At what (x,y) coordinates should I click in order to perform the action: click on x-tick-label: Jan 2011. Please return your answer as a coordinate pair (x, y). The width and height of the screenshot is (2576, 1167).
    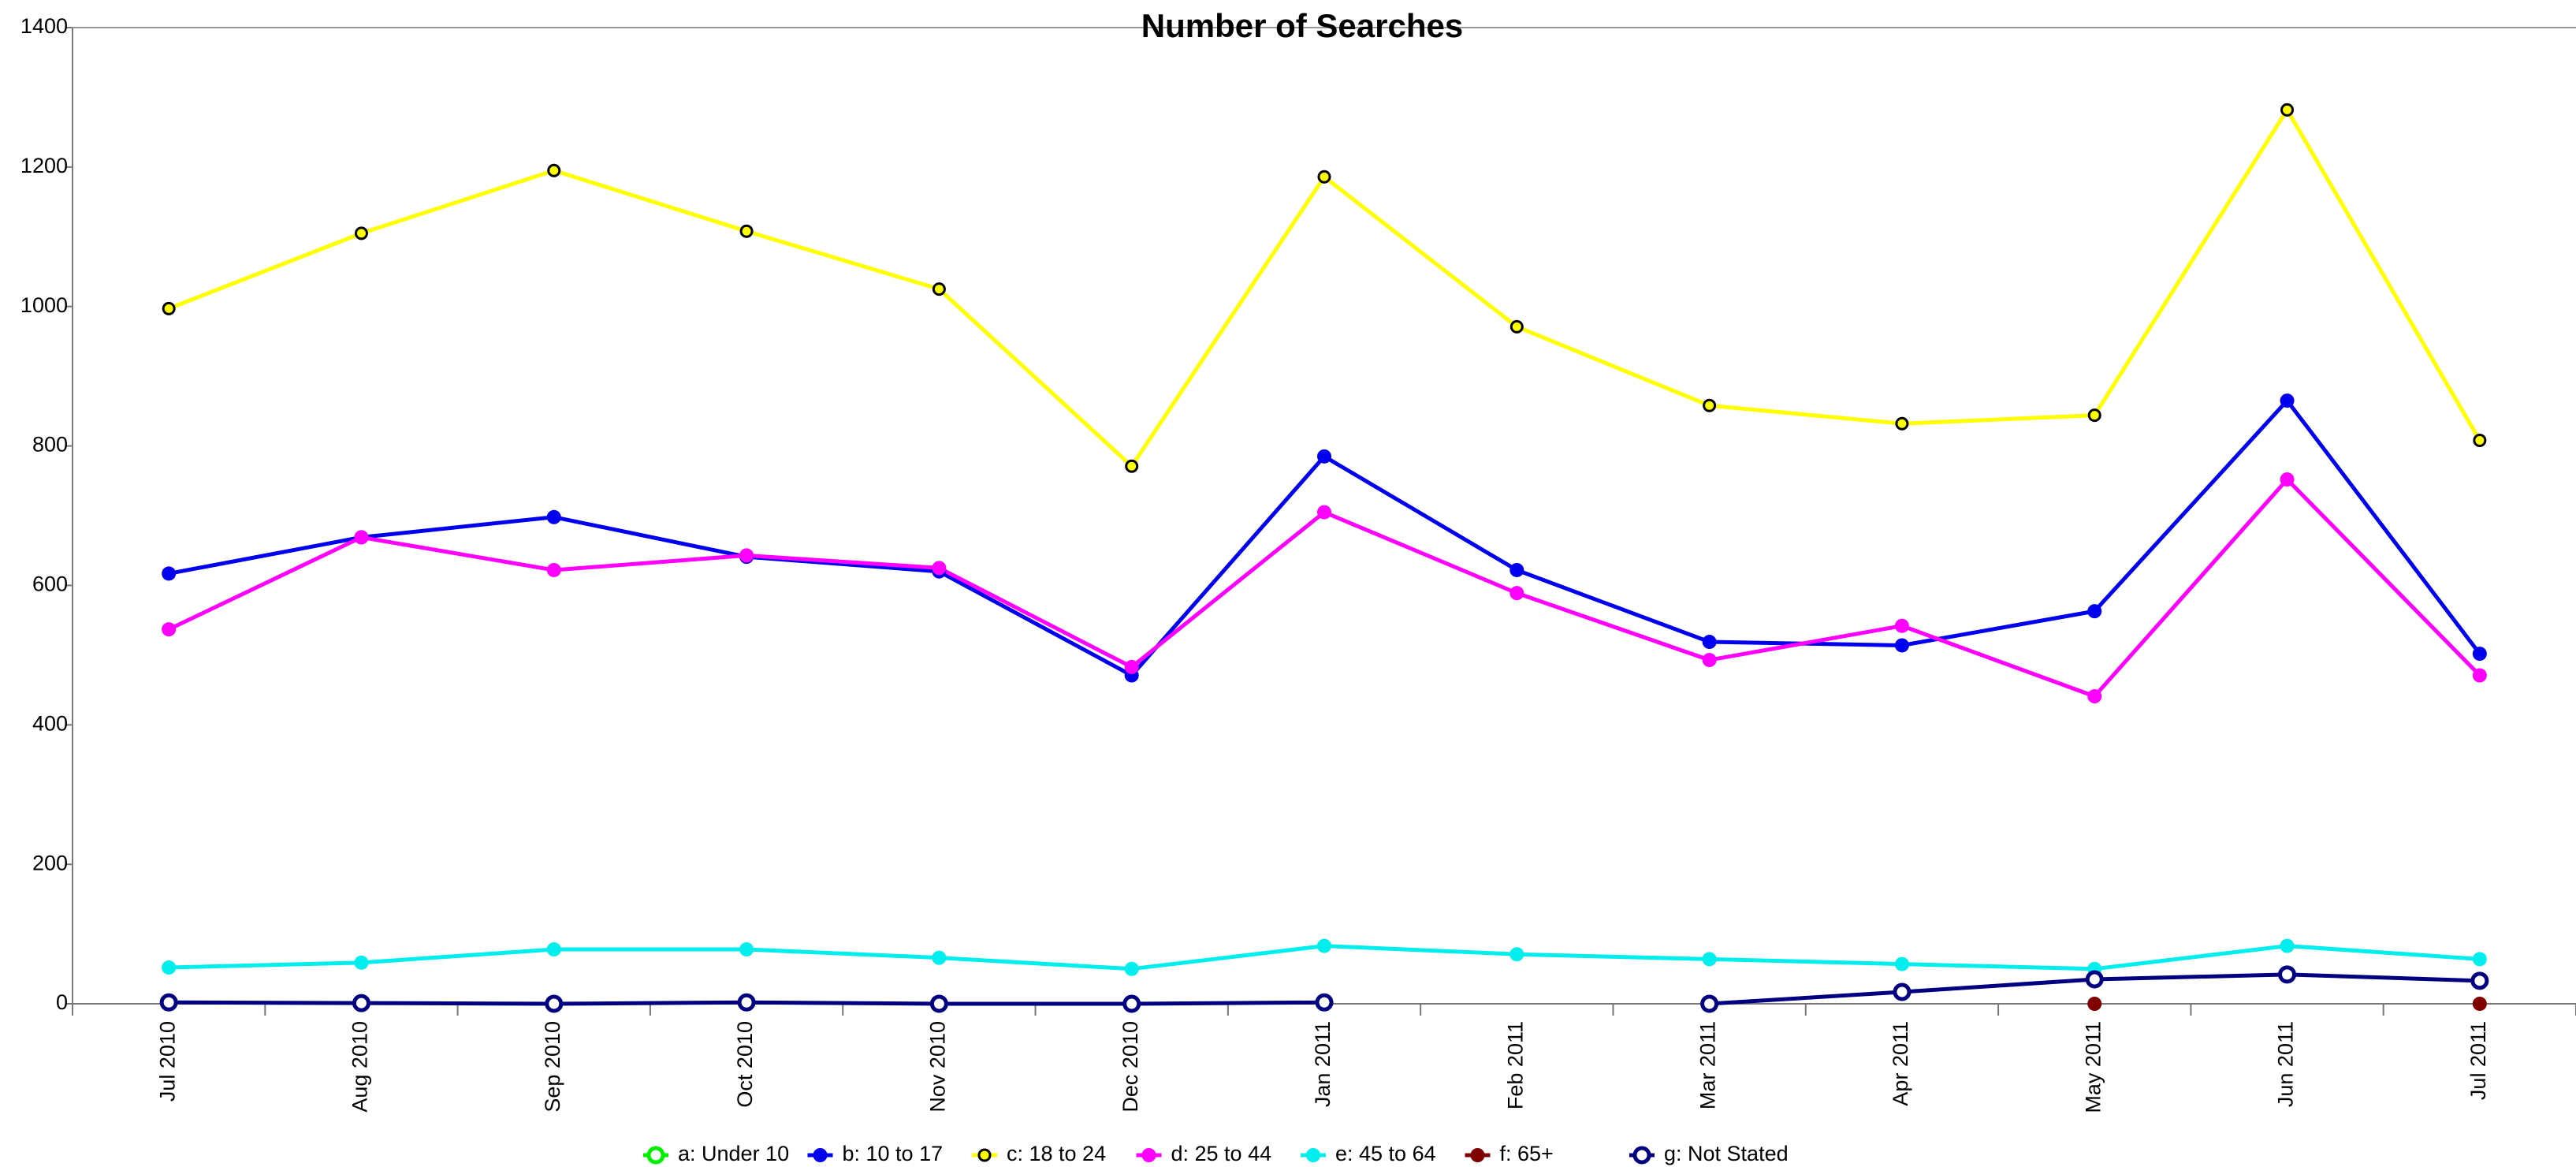
    Looking at the image, I should click on (1323, 1064).